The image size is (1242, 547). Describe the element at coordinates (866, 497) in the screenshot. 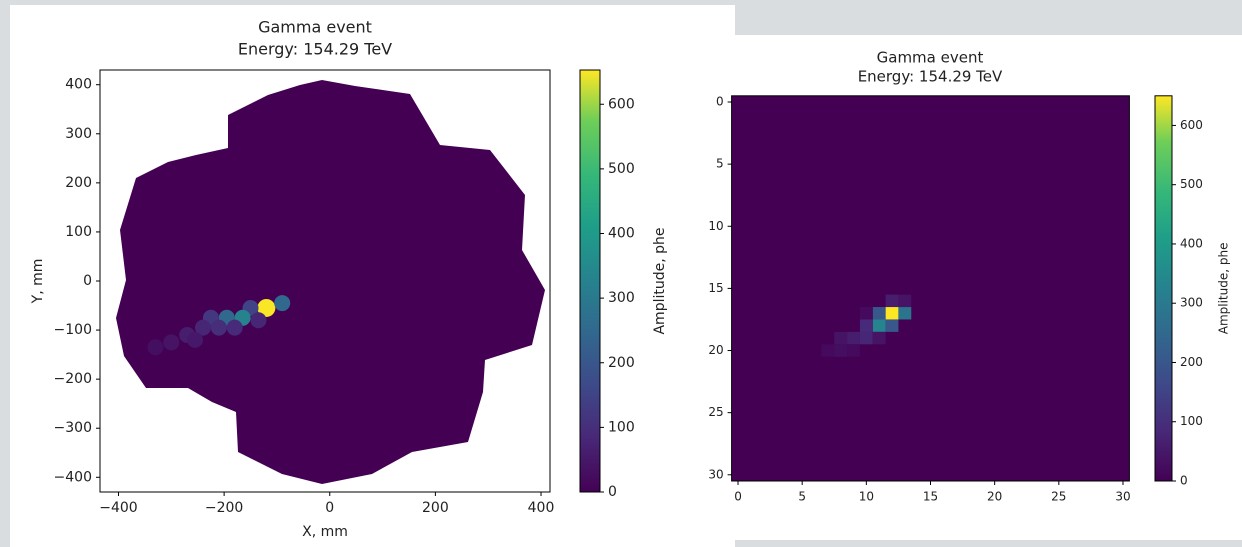

I see `x-tick-label: 10` at that location.